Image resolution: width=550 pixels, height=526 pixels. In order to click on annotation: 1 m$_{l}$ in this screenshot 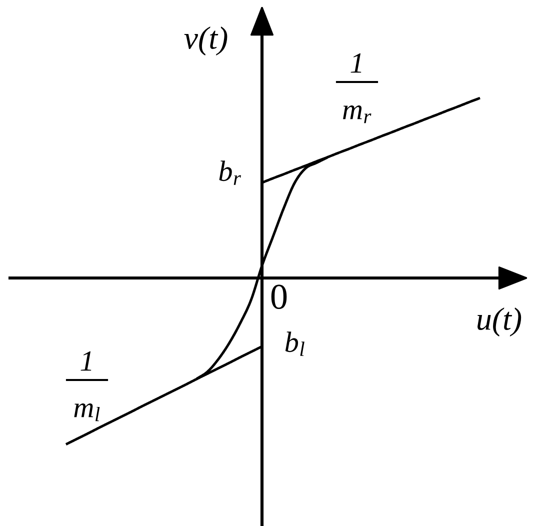, I will do `click(87, 386)`.